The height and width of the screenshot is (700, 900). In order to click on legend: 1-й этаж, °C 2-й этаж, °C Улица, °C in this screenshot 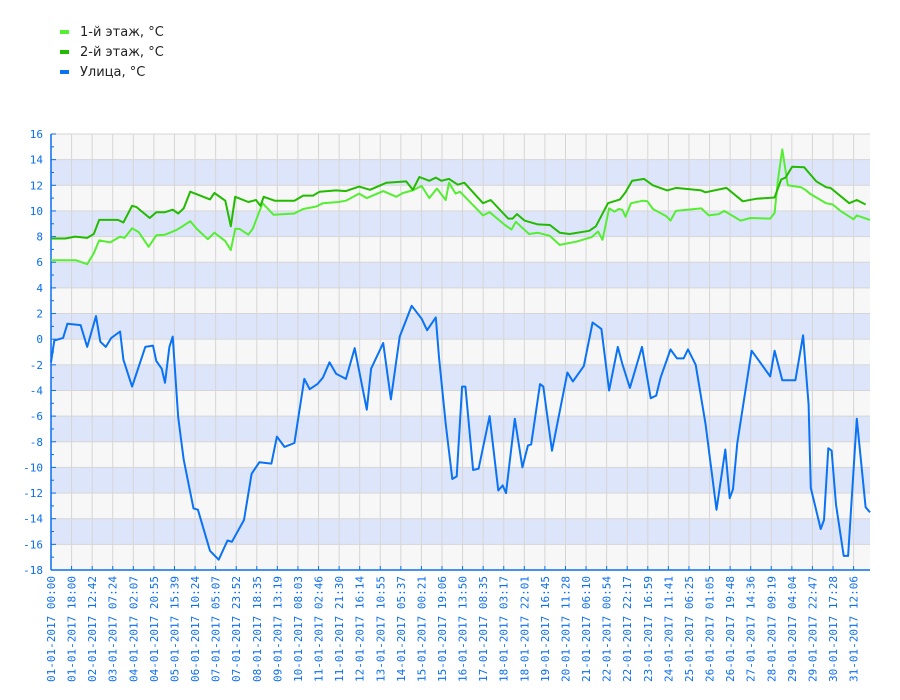, I will do `click(112, 52)`.